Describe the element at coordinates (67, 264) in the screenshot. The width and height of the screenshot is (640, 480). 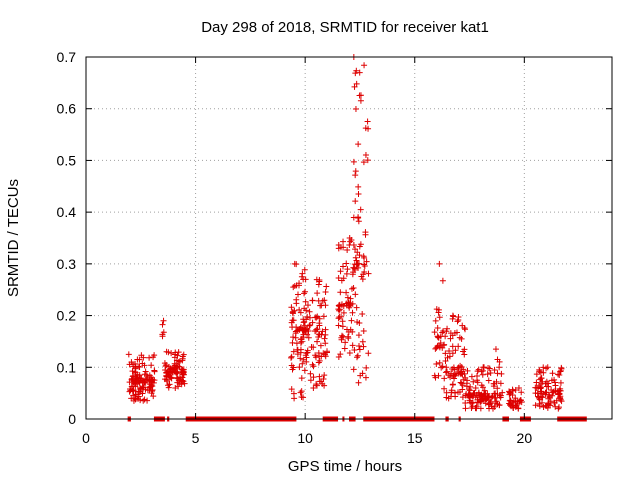
I see `y-tick-label: 0.3` at that location.